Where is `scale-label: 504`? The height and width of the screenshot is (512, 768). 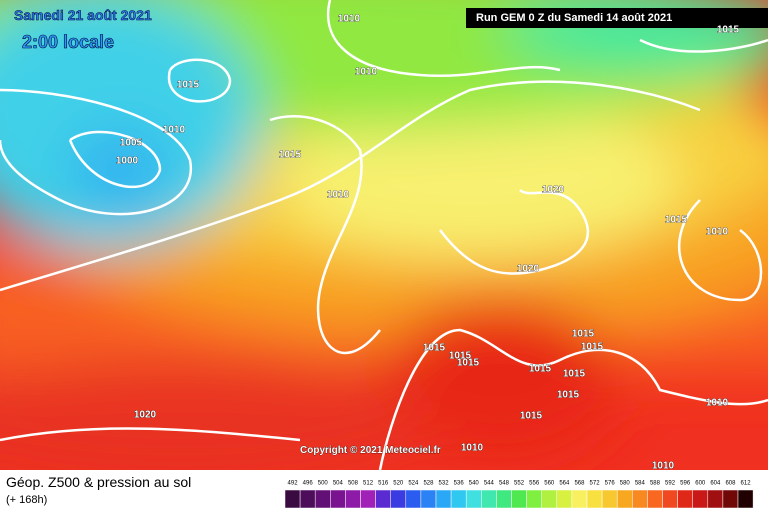
scale-label: 504 is located at coordinates (338, 484).